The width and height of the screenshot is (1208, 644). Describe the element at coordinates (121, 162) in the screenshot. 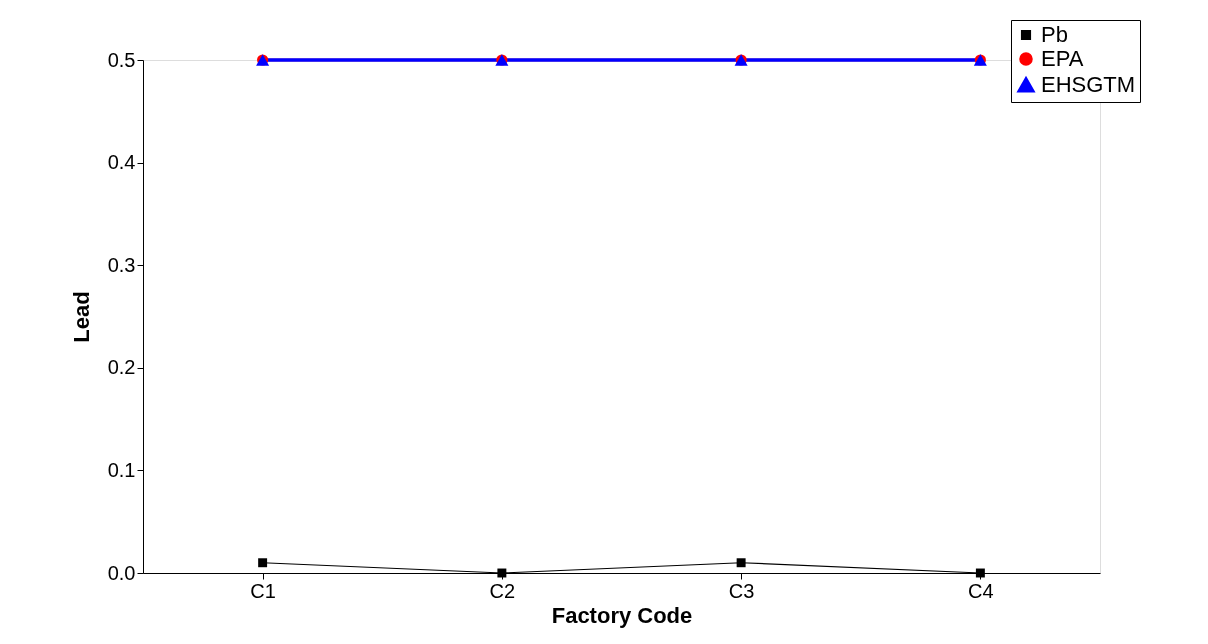

I see `y-tick-label: 0.4` at that location.